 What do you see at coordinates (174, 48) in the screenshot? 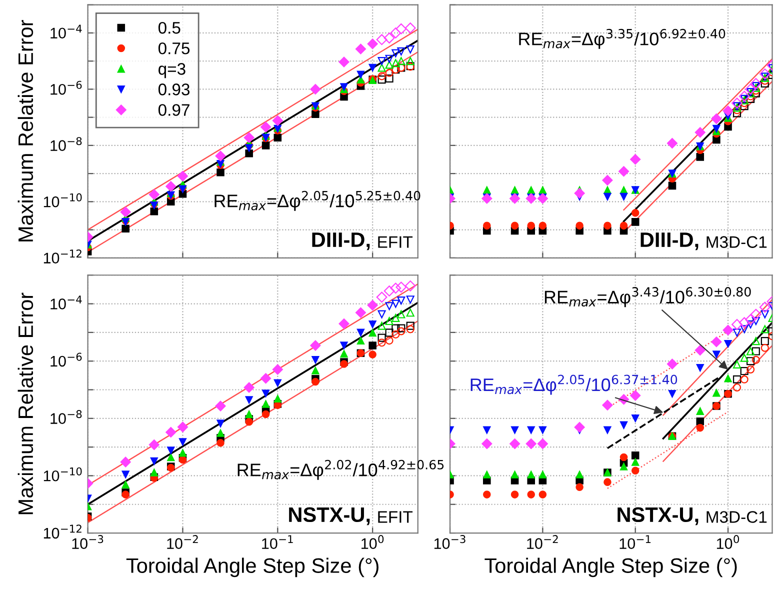
I see `legend-label: 0.75` at bounding box center [174, 48].